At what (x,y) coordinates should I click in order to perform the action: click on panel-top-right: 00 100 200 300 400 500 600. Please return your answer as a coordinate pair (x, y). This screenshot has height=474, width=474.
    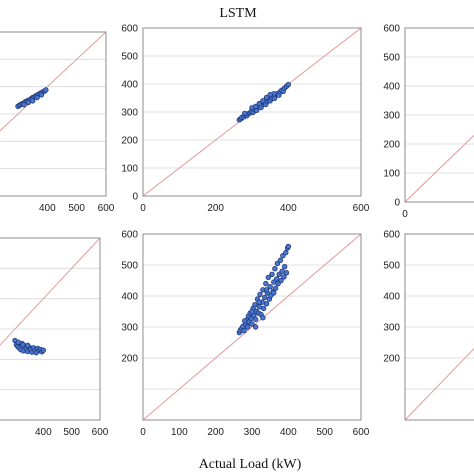
    Looking at the image, I should click on (428, 122).